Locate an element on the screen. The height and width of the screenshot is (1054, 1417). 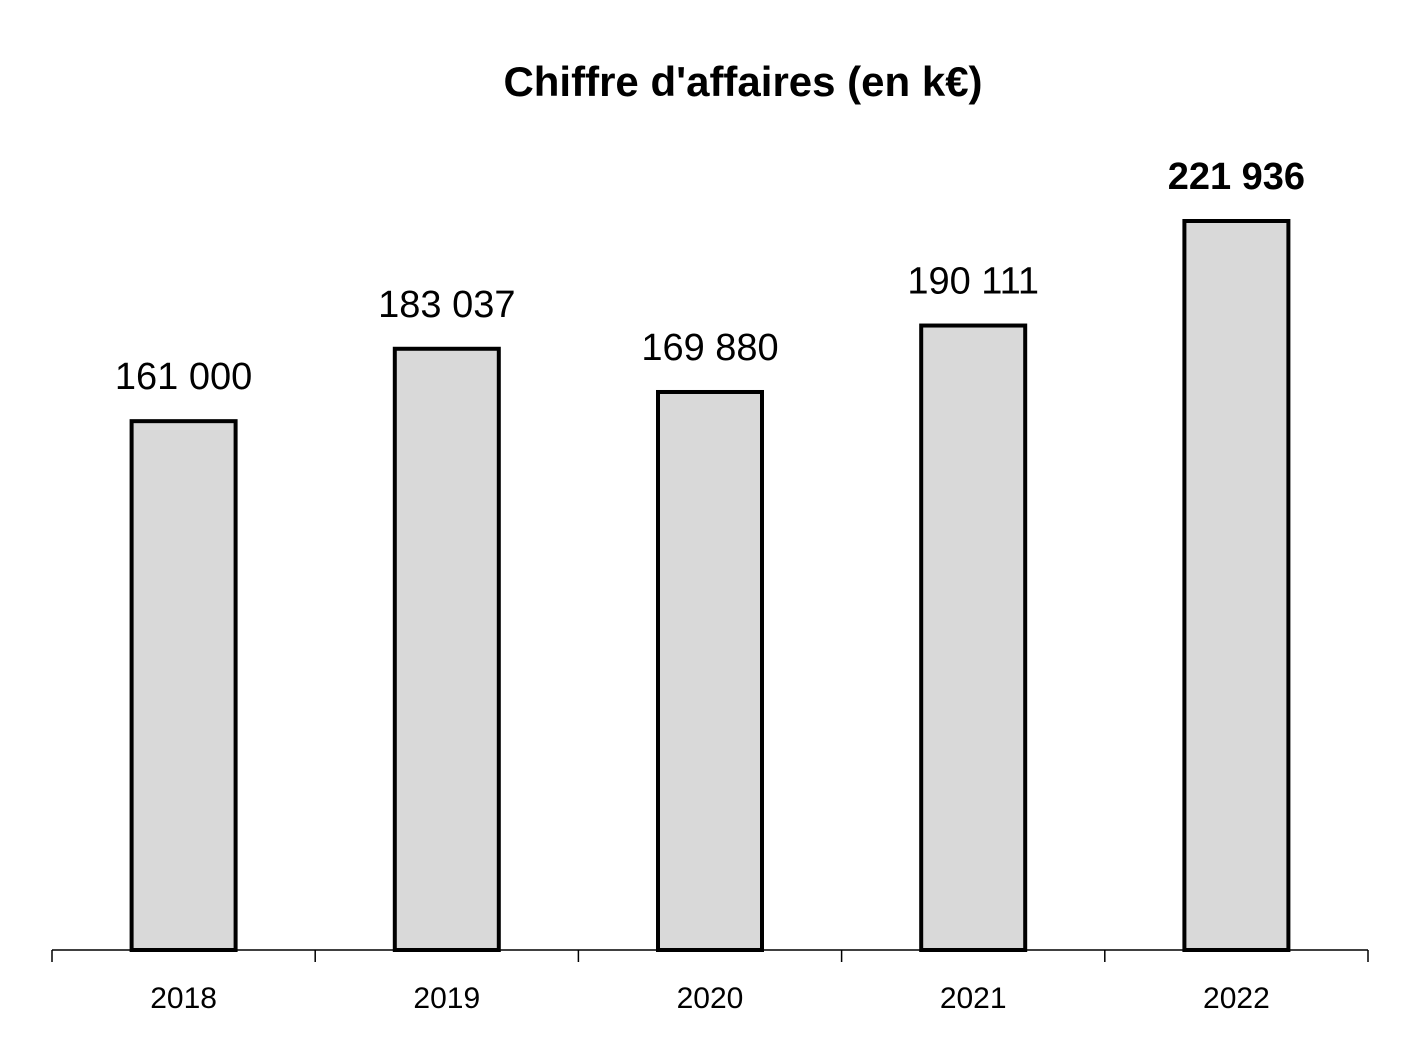
data-label: 169 880 is located at coordinates (709, 348).